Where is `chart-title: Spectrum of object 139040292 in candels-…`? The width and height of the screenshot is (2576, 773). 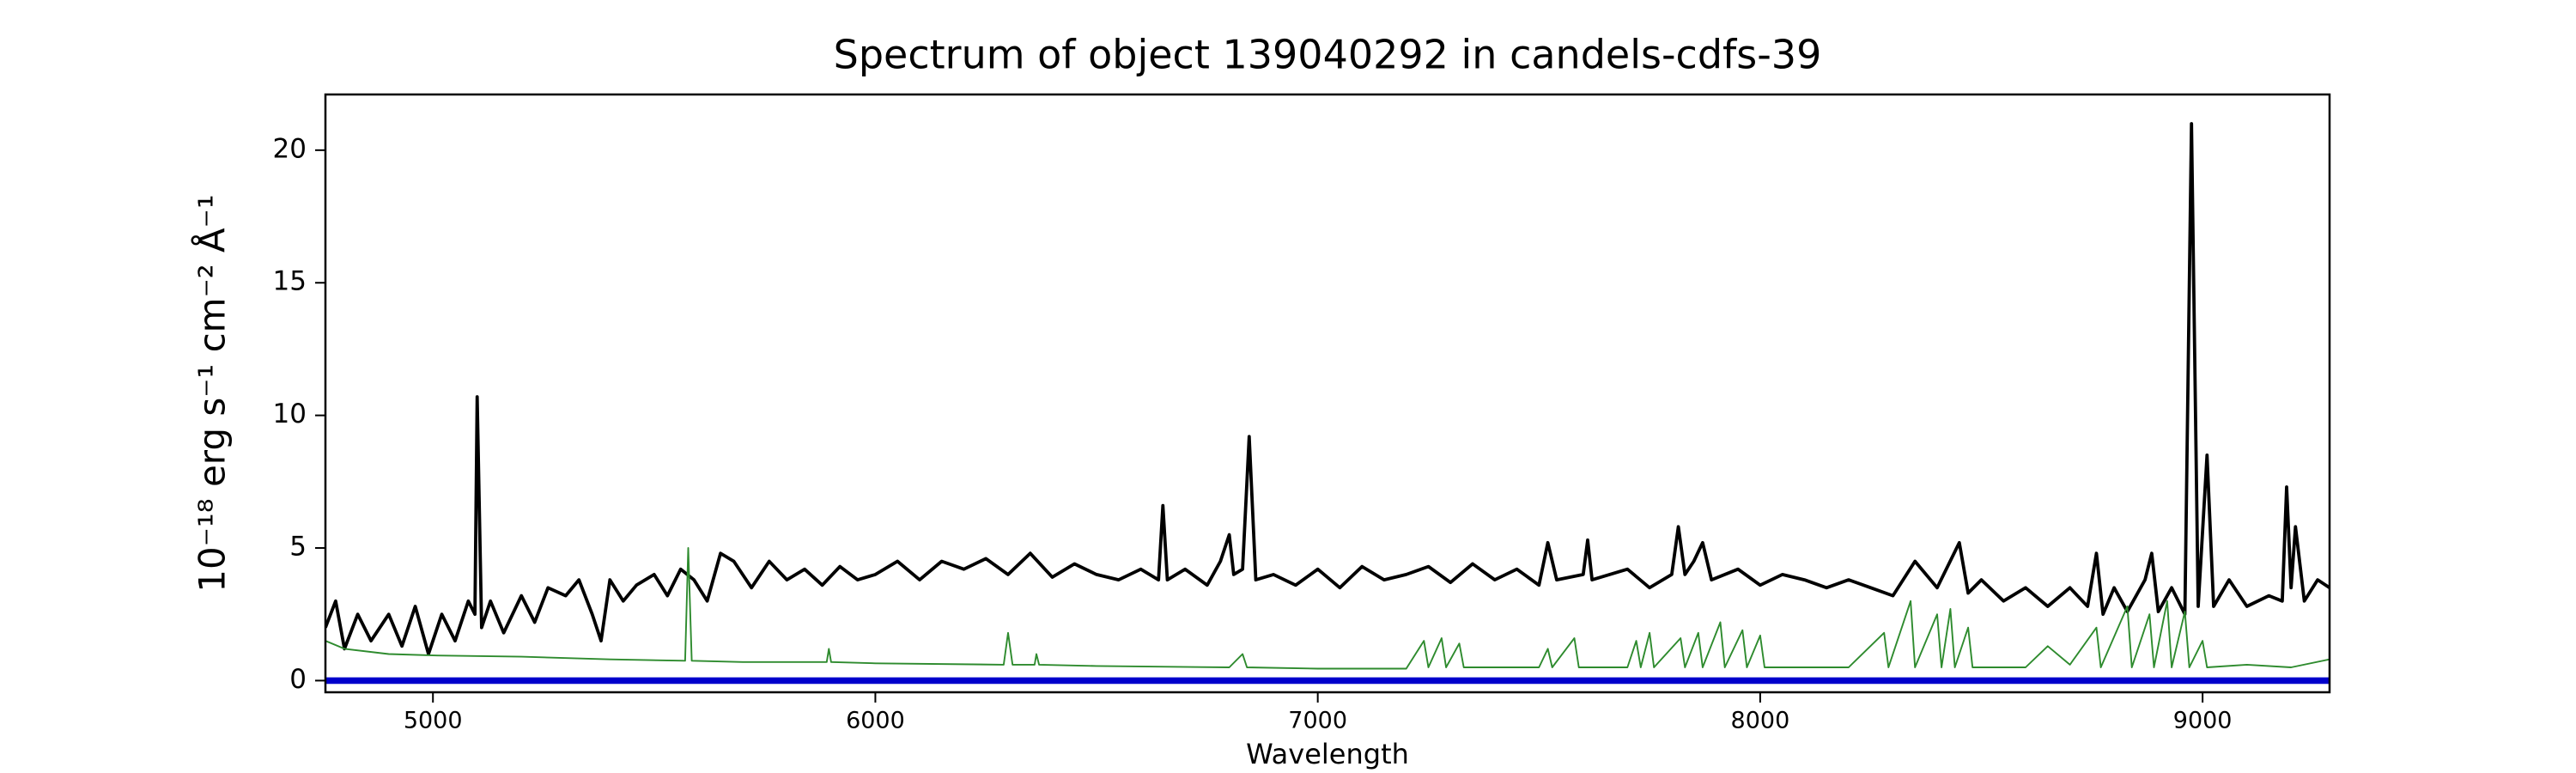 chart-title: Spectrum of object 139040292 in candels-… is located at coordinates (1328, 55).